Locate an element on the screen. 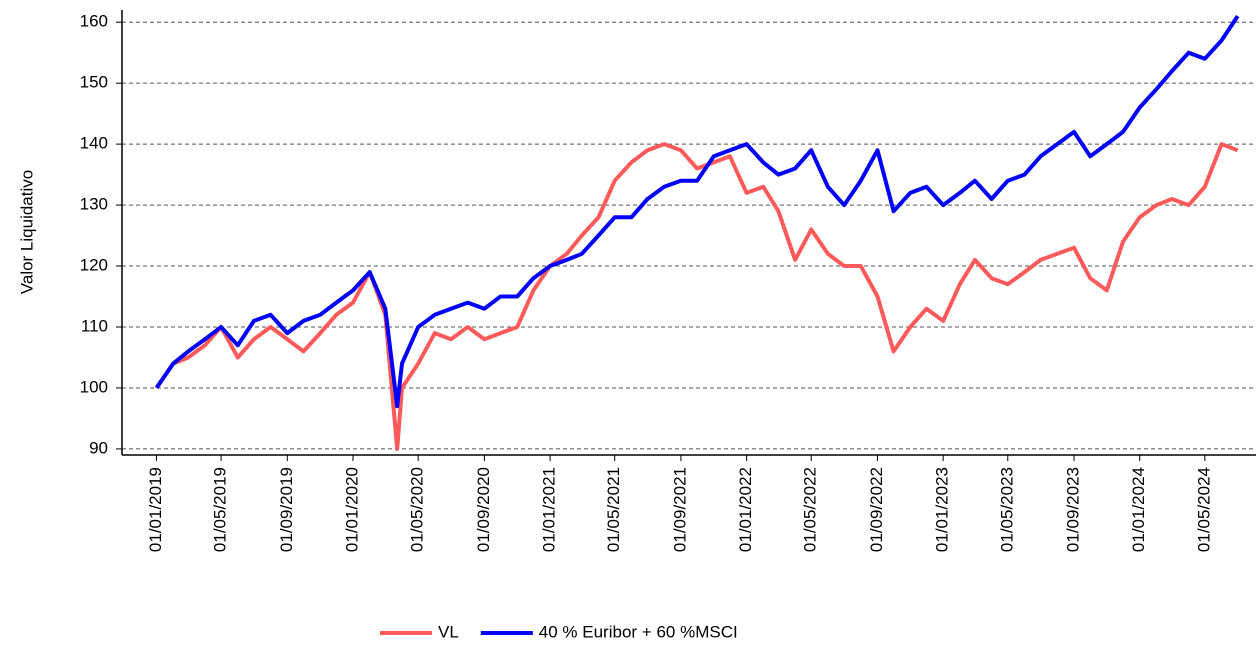 This screenshot has width=1259, height=650. y-tick-label: 120 is located at coordinates (94, 265).